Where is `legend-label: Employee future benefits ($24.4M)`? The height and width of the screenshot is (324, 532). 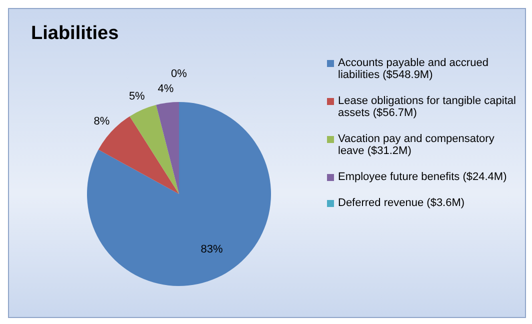
legend-label: Employee future benefits ($24.4M) is located at coordinates (422, 177).